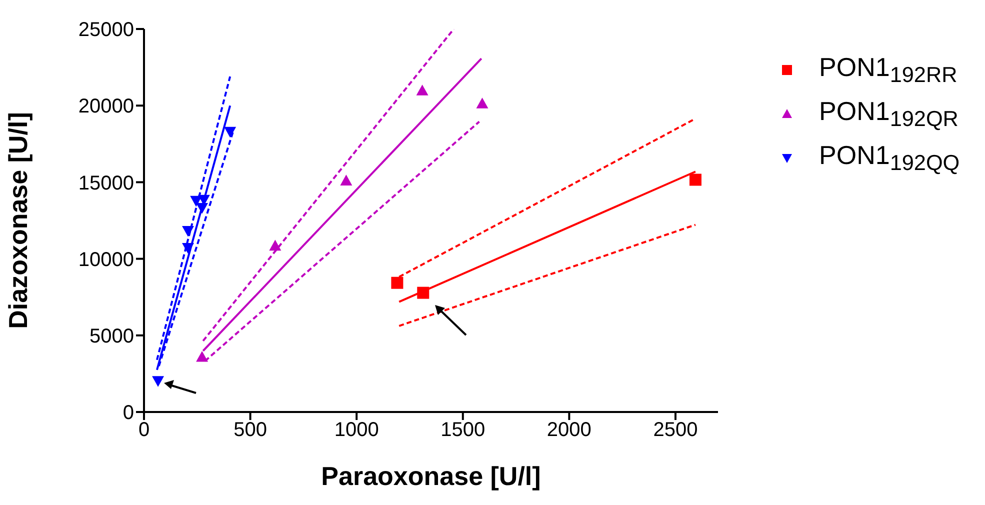 Image resolution: width=985 pixels, height=505 pixels. What do you see at coordinates (569, 430) in the screenshot?
I see `x-tick-label: 2000` at bounding box center [569, 430].